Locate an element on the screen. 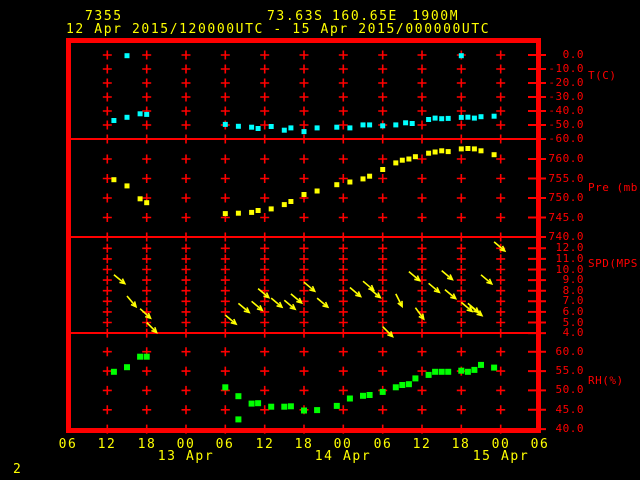  temperature-tick-label: 0.0 is located at coordinates (573, 54).